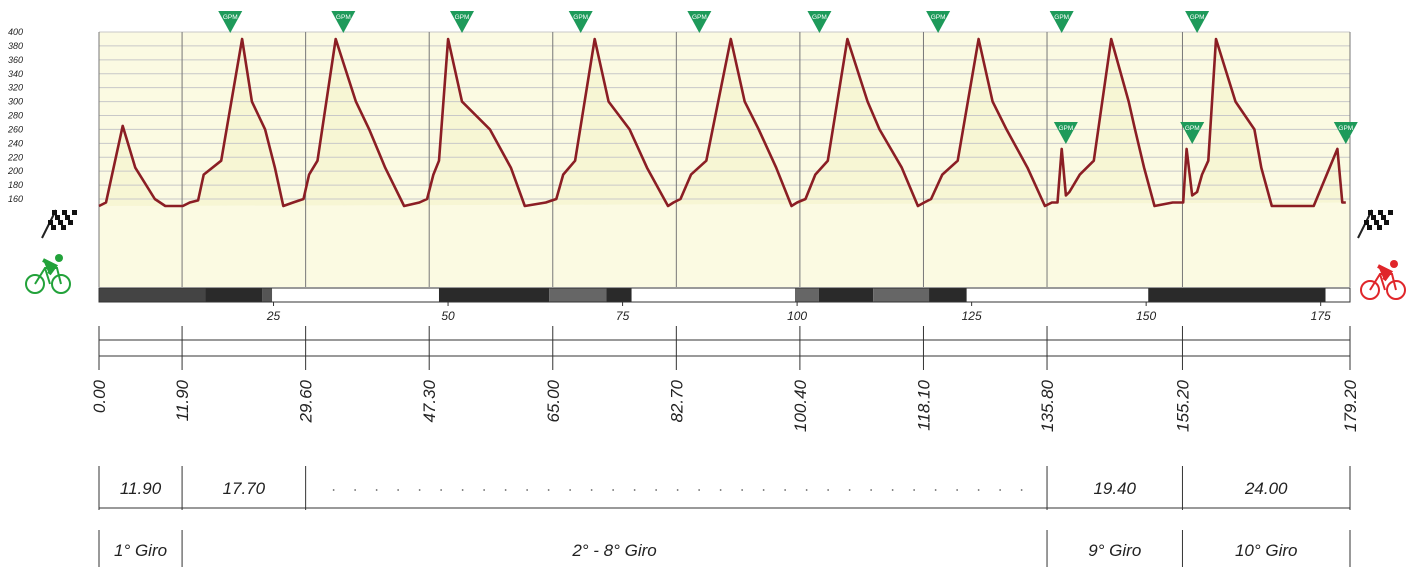 Image resolution: width=1418 pixels, height=567 pixels. Describe the element at coordinates (15, 46) in the screenshot. I see `y-tick-label: 380` at that location.